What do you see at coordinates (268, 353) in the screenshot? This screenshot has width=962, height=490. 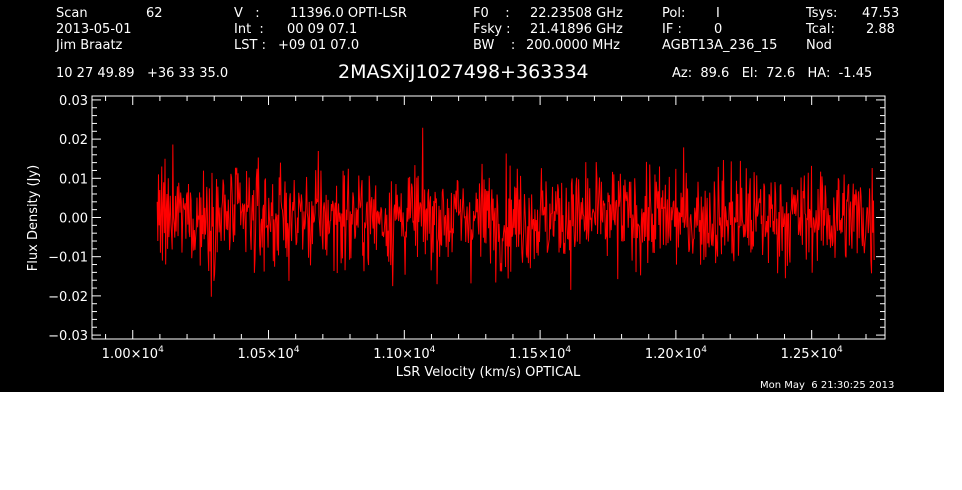 I see `x-tick-label: 1.05×10⁴` at bounding box center [268, 353].